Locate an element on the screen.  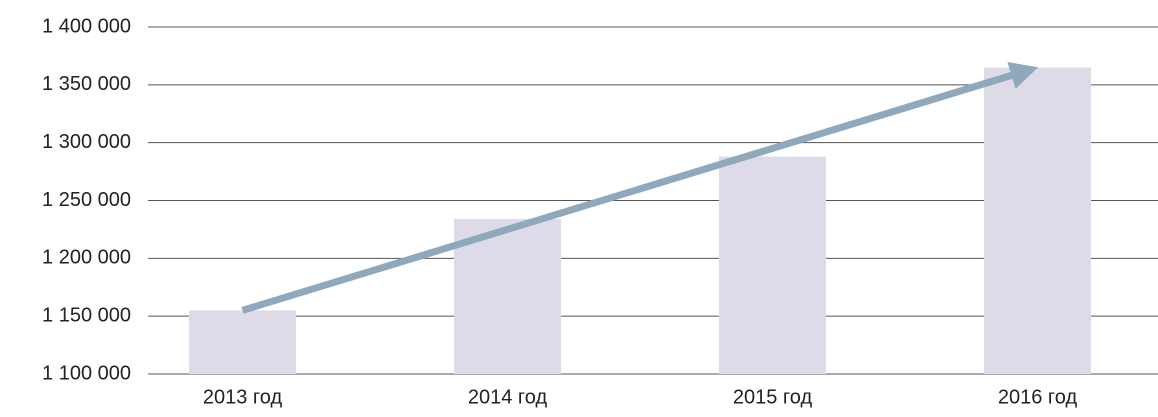
y-tick-label: 1 250 000 is located at coordinates (86, 200).